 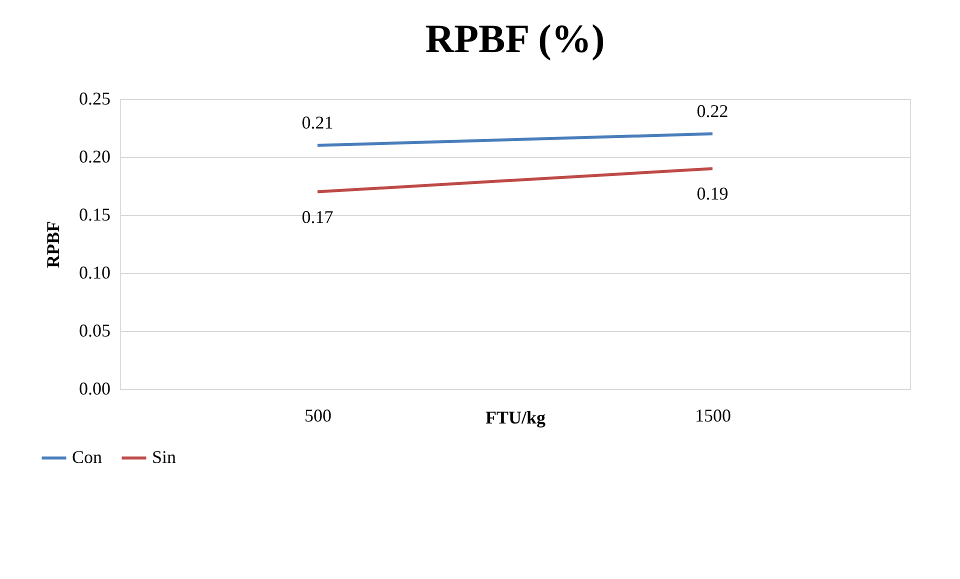 I want to click on y-tick-label: 0.15, so click(x=94, y=214).